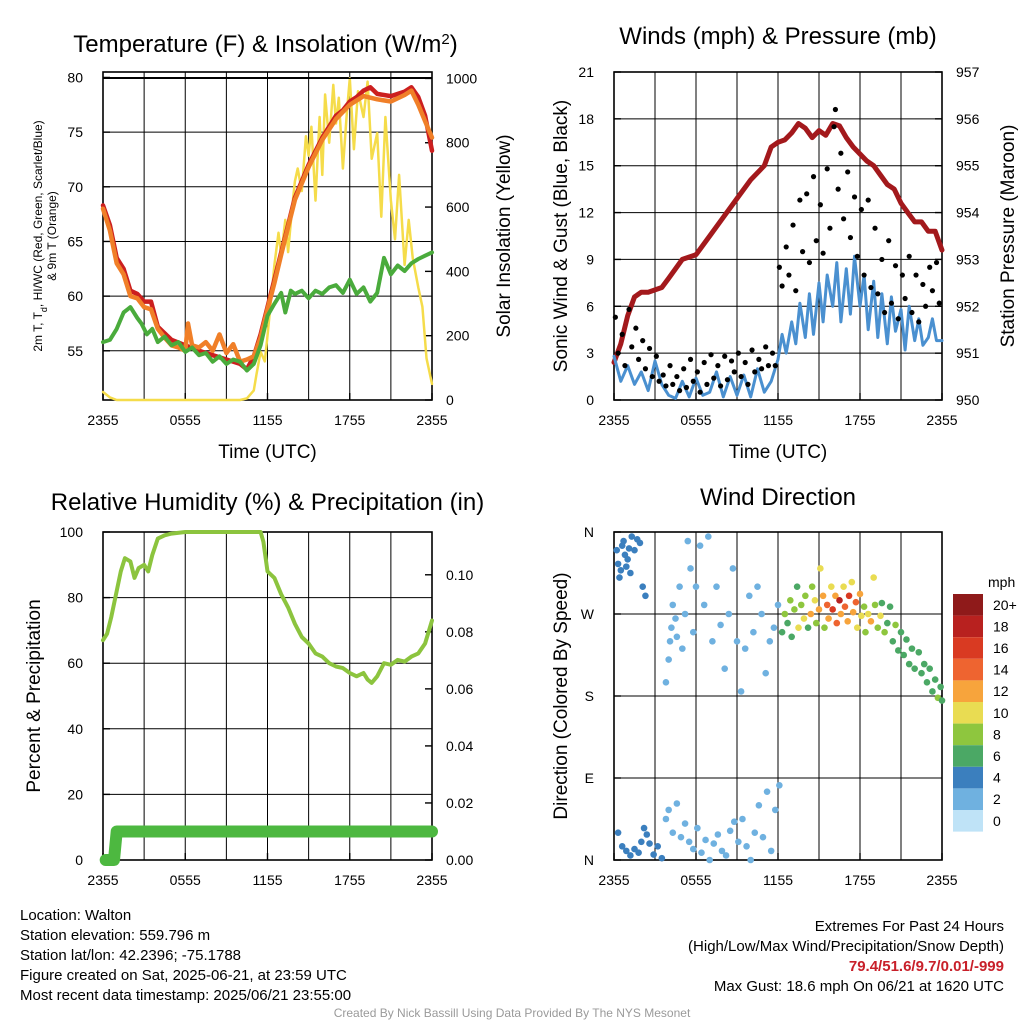 Image resolution: width=1024 pixels, height=1024 pixels. Describe the element at coordinates (459, 575) in the screenshot. I see `y-tick-label-right: 0.10` at that location.